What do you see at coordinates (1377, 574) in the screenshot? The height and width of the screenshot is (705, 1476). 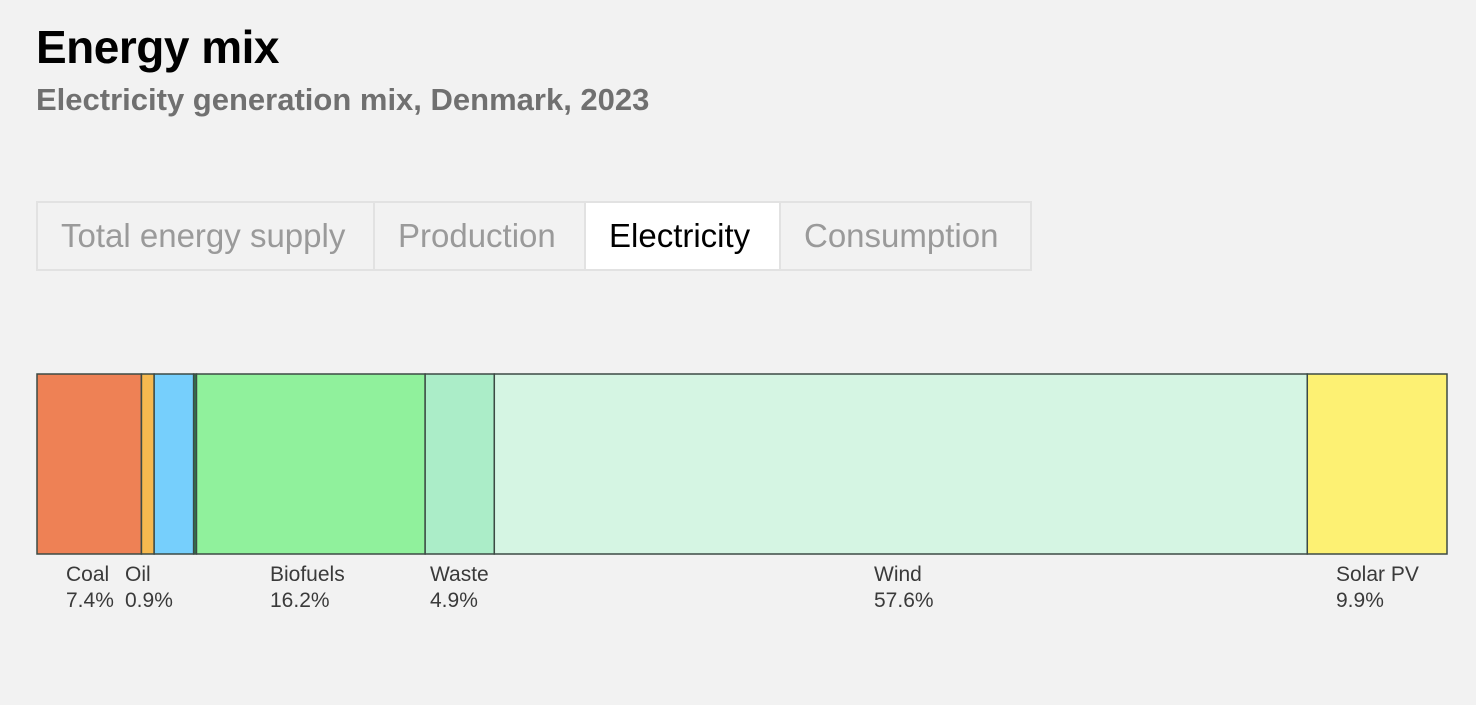 I see `segment-name-label: Solar PV` at bounding box center [1377, 574].